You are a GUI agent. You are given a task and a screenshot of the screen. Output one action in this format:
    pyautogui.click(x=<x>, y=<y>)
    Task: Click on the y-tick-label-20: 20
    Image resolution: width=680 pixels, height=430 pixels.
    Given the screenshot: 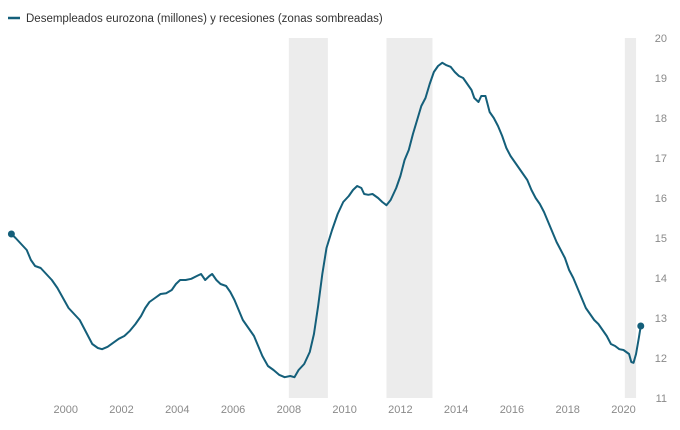 What is the action you would take?
    pyautogui.click(x=661, y=39)
    